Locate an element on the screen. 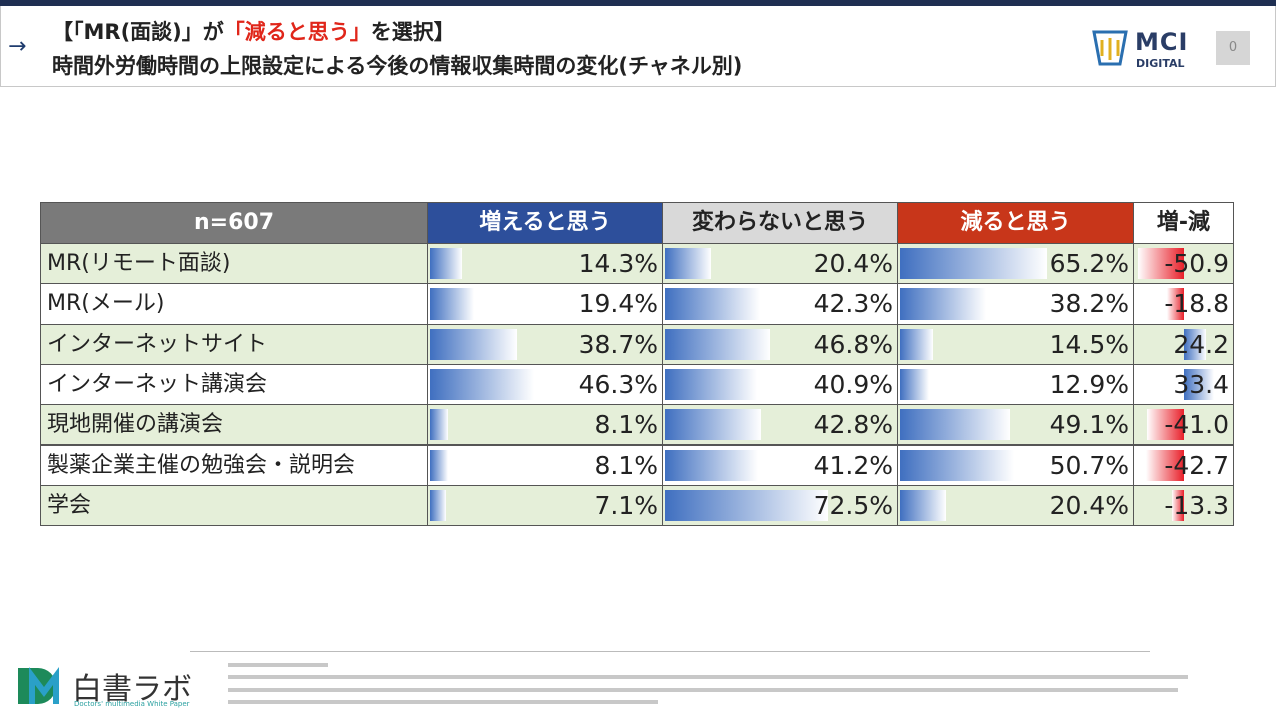 The image size is (1276, 720). value-label: 50.7% is located at coordinates (1089, 465).